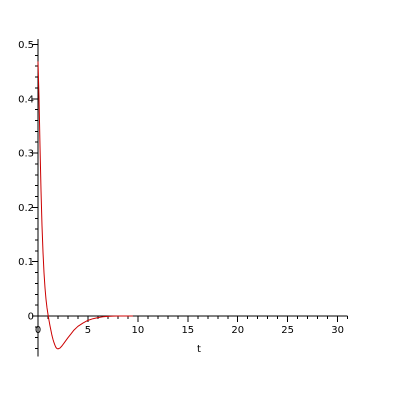 This screenshot has width=400, height=400. I want to click on y-tick-label: 0, so click(31, 317).